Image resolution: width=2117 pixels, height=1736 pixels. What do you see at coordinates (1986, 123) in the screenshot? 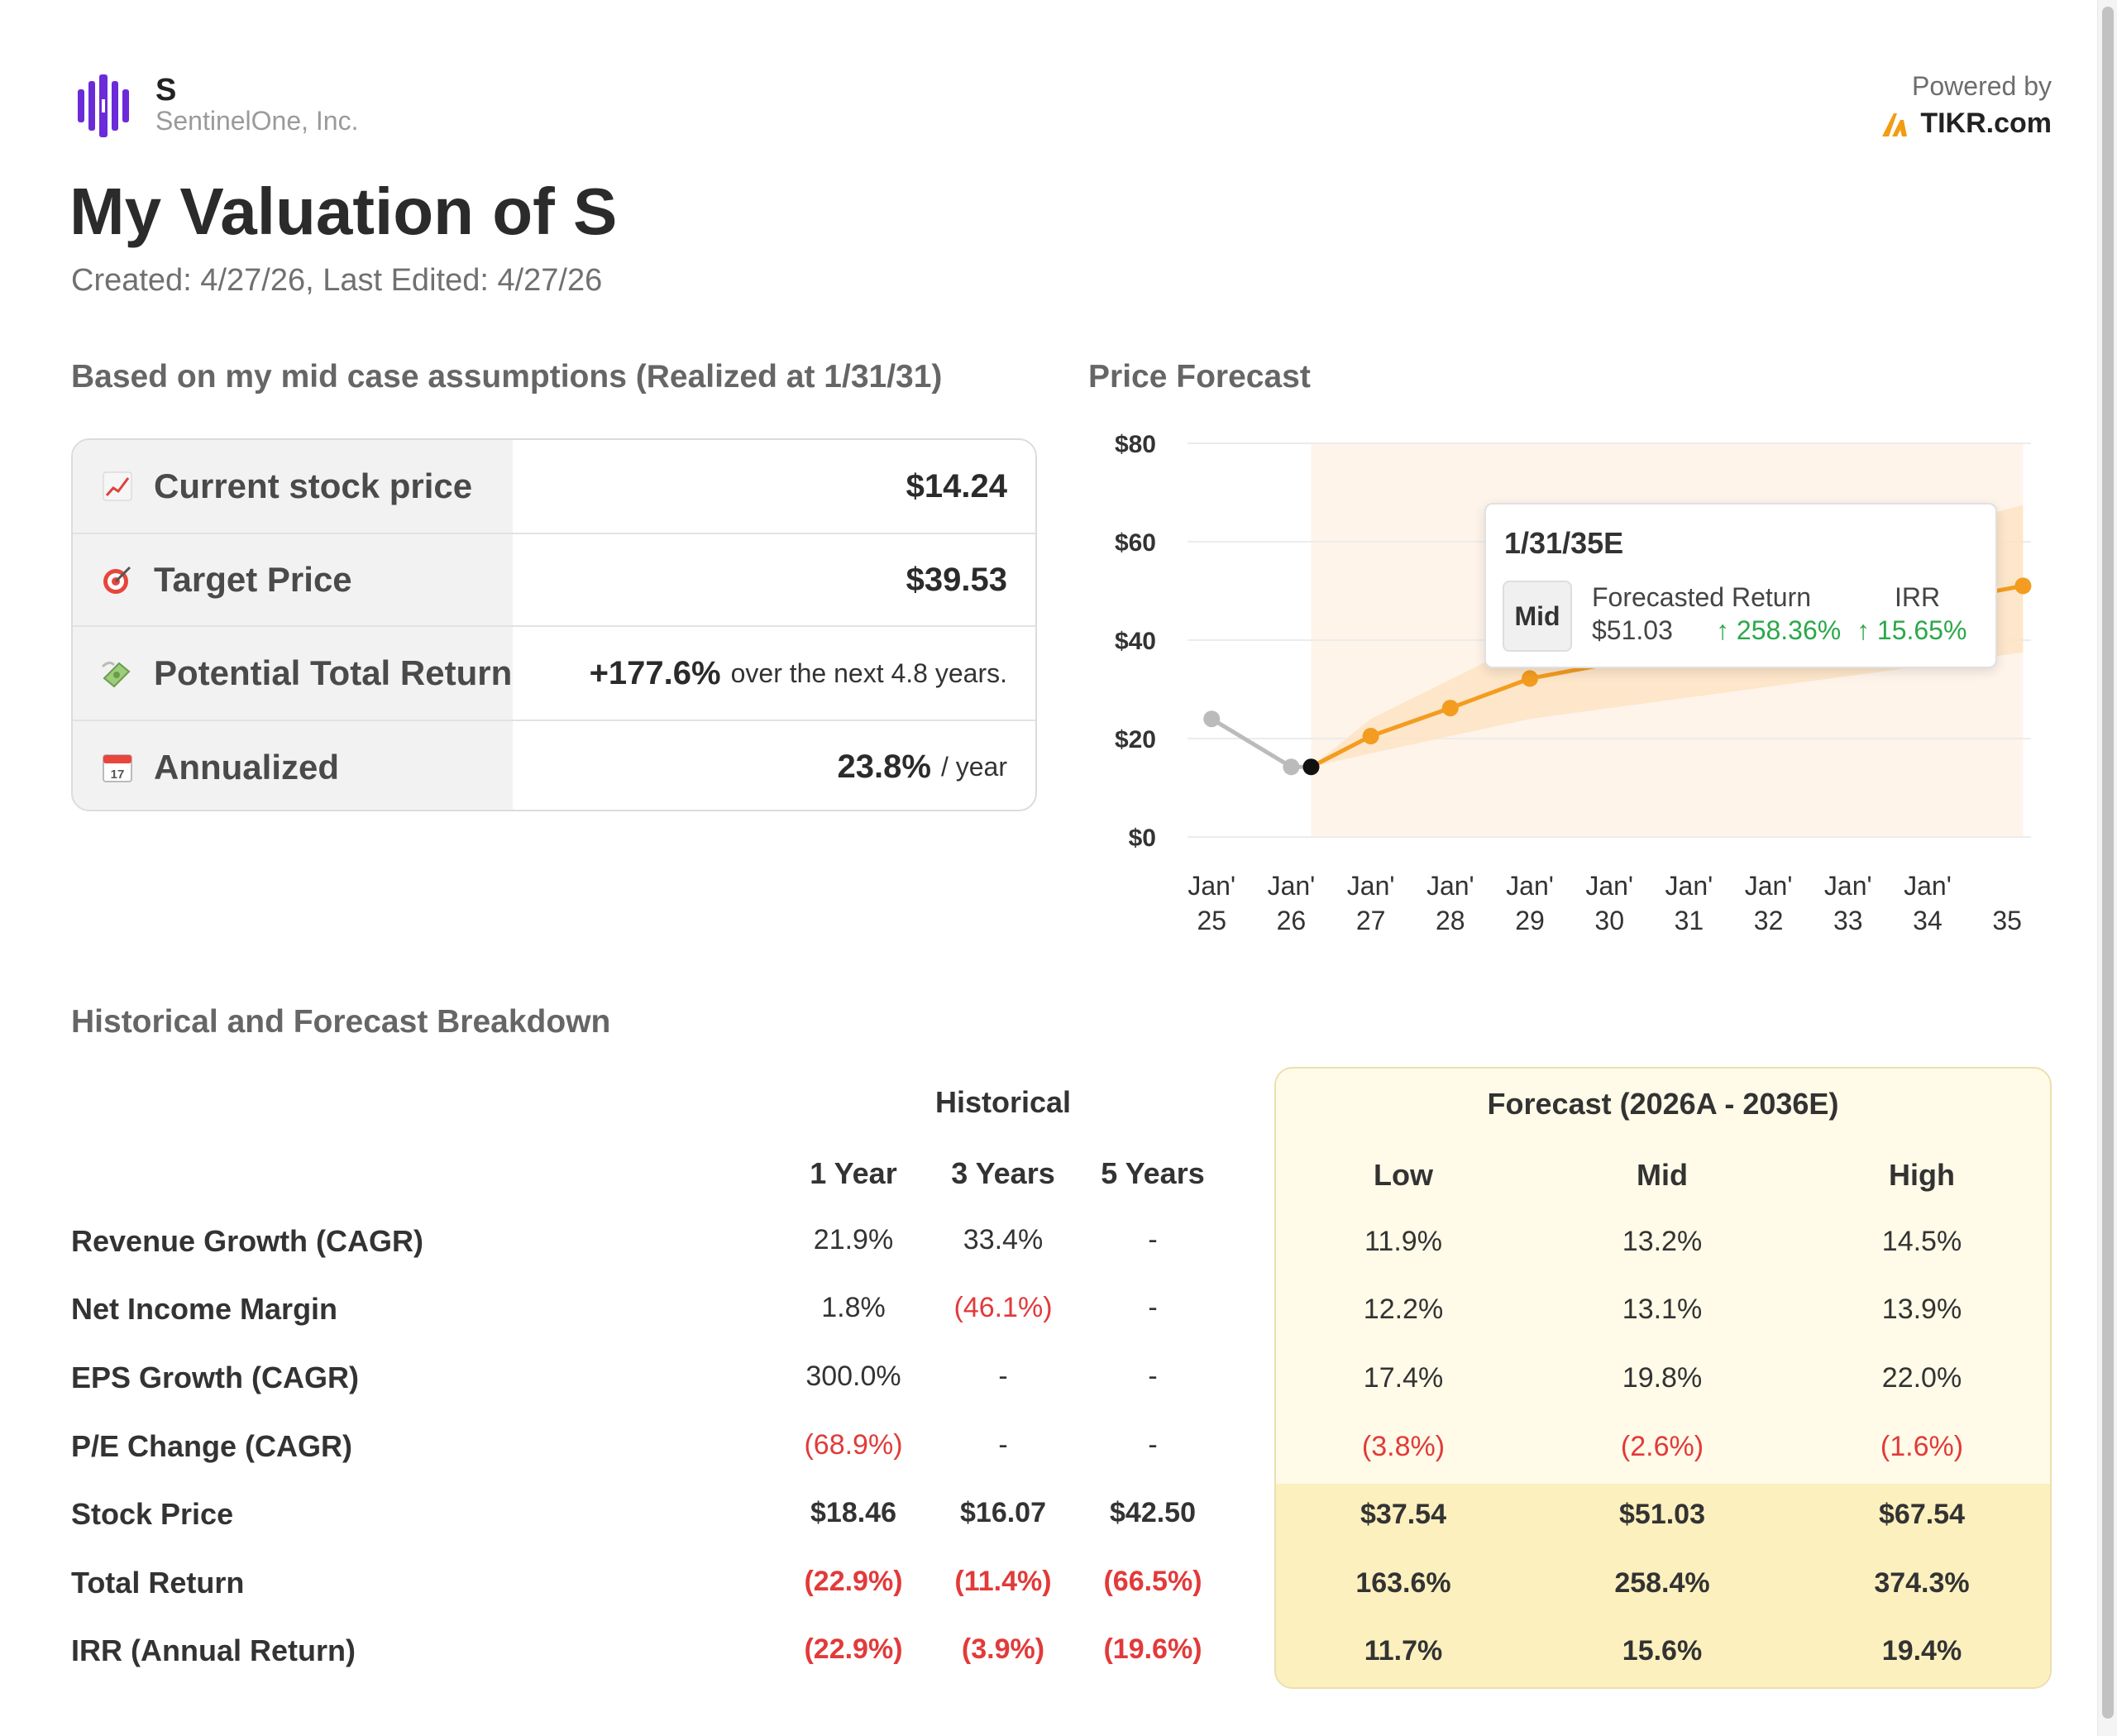
I see `tikr-brand-text: TIKR.com` at bounding box center [1986, 123].